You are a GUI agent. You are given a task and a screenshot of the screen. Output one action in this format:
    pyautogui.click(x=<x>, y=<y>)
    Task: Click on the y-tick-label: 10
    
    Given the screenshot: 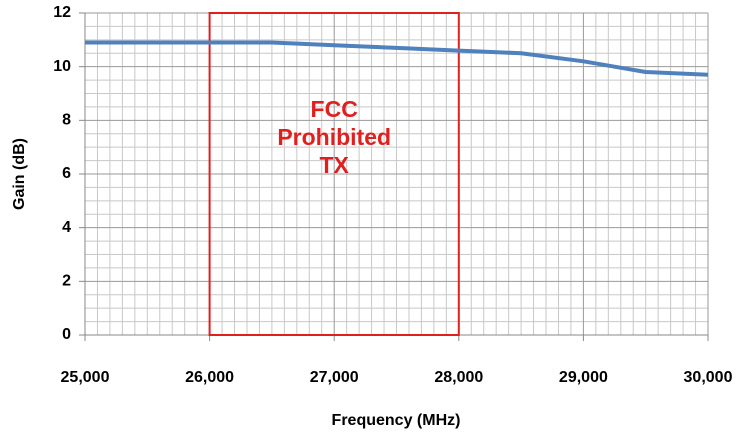 What is the action you would take?
    pyautogui.click(x=62, y=66)
    